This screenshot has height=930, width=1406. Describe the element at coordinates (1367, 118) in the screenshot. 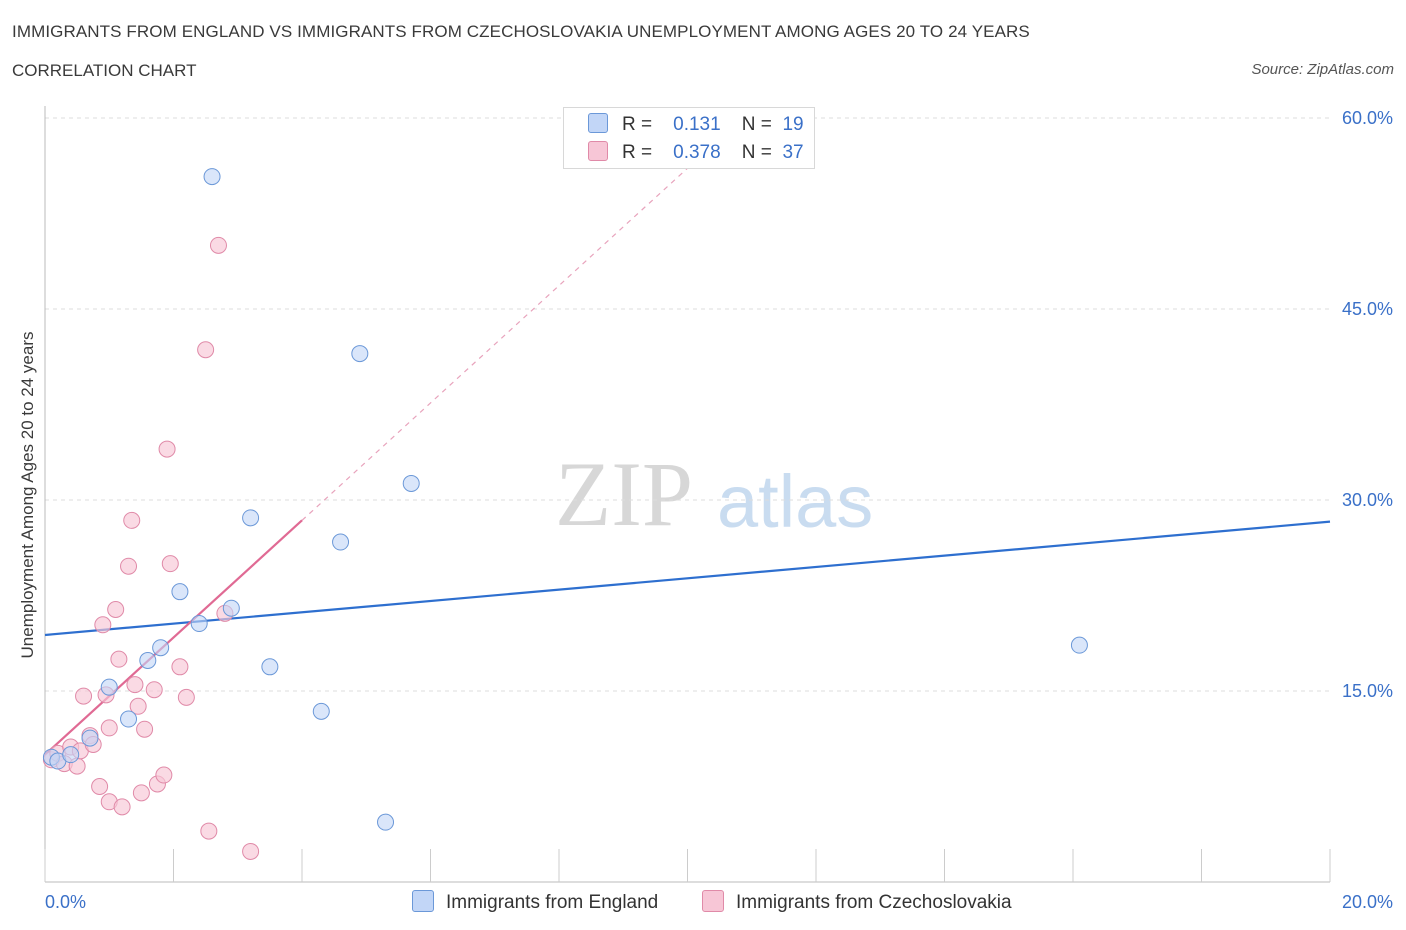

I see `y-tick-label: 60.0%` at that location.